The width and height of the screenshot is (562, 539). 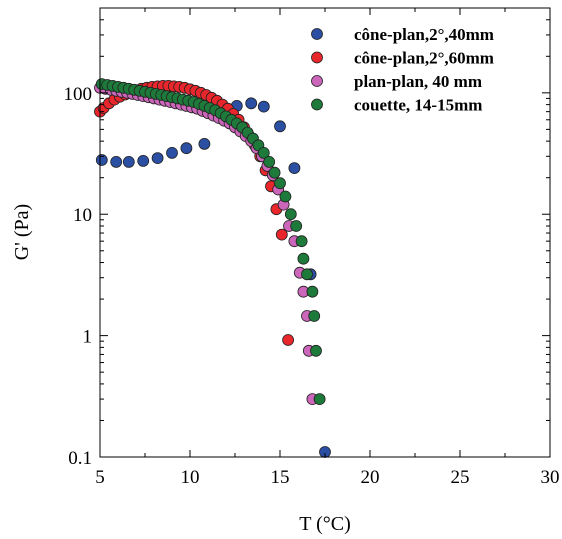 I want to click on x-tick-label: 10, so click(x=190, y=477).